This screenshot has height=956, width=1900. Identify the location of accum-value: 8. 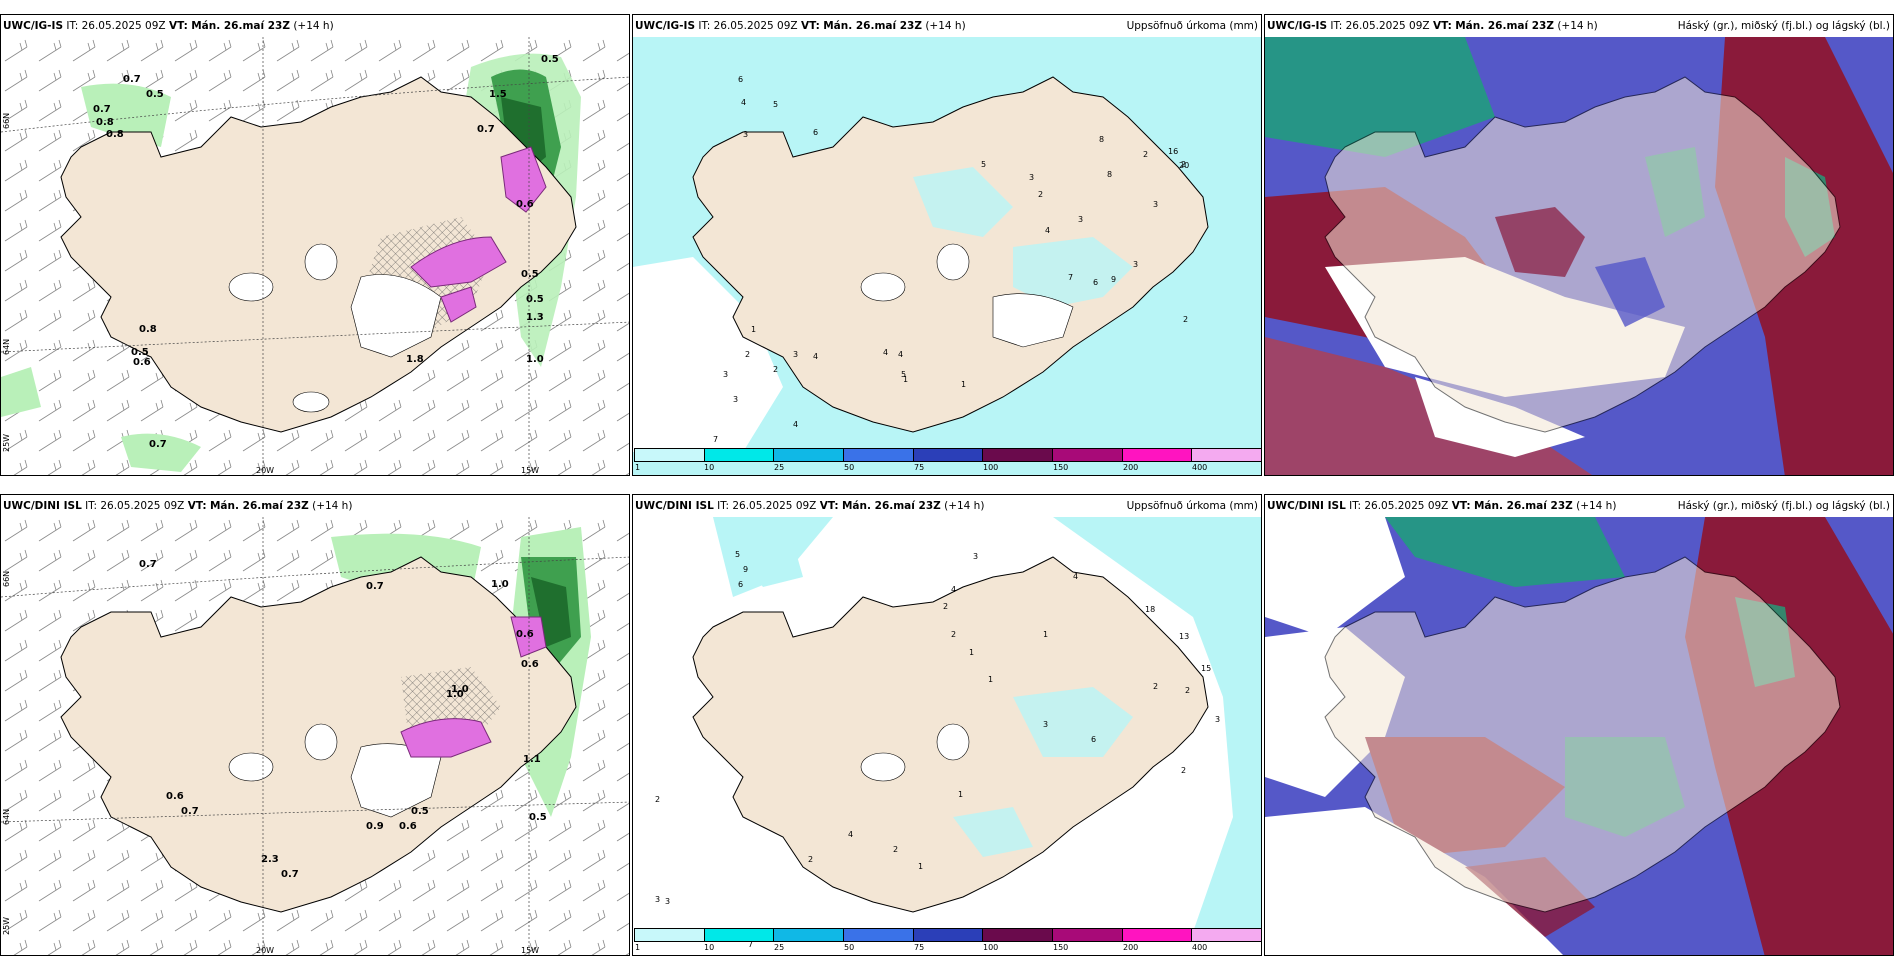
(1109, 174).